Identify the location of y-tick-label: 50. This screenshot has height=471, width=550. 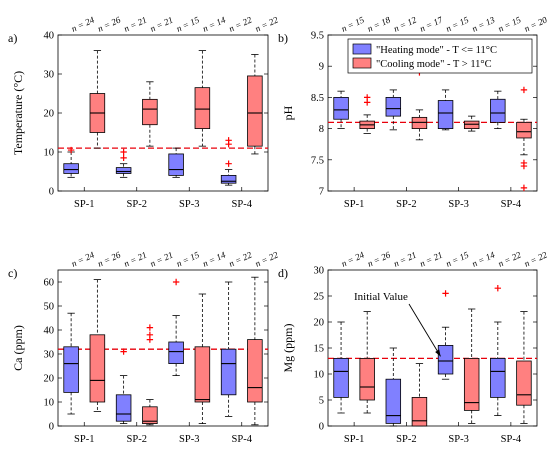
(49, 307).